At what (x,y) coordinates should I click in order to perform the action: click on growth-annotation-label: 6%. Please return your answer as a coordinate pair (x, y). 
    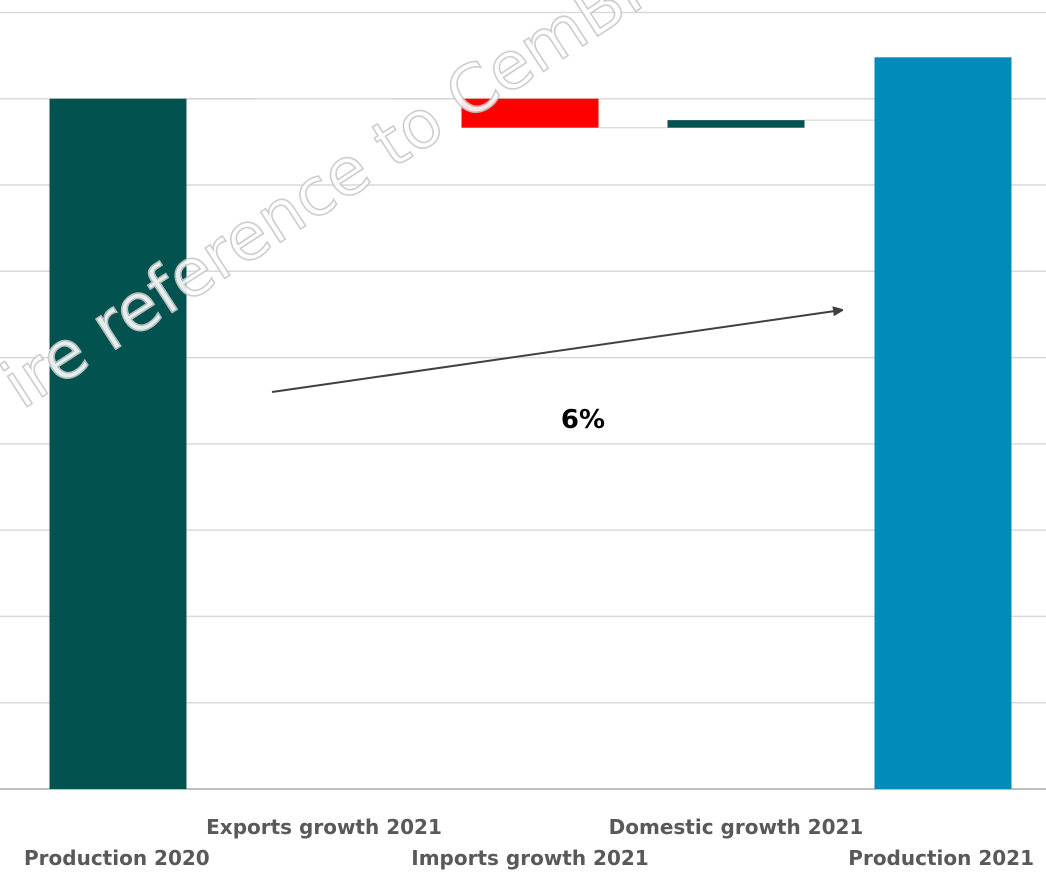
    Looking at the image, I should click on (583, 420).